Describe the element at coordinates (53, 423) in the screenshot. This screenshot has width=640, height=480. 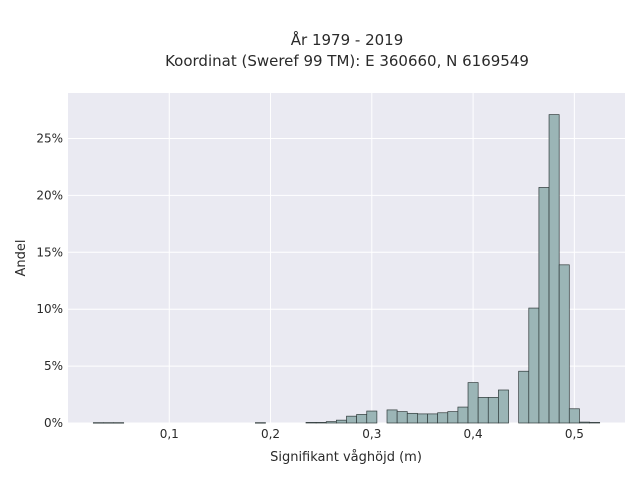
I see `y-tick-label: 0%` at that location.